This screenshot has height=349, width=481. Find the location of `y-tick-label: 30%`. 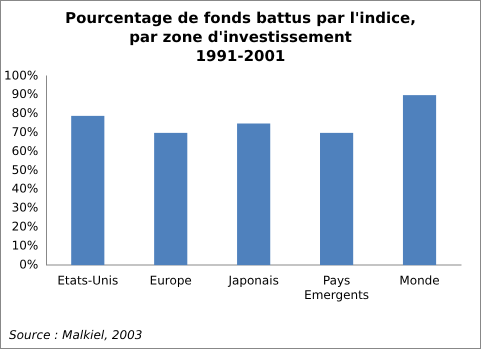

y-tick-label: 30% is located at coordinates (25, 207).